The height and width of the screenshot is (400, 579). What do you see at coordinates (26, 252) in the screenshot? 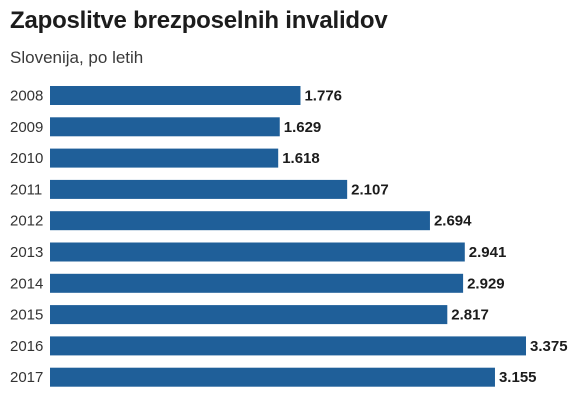
I see `category-label: 2013` at bounding box center [26, 252].